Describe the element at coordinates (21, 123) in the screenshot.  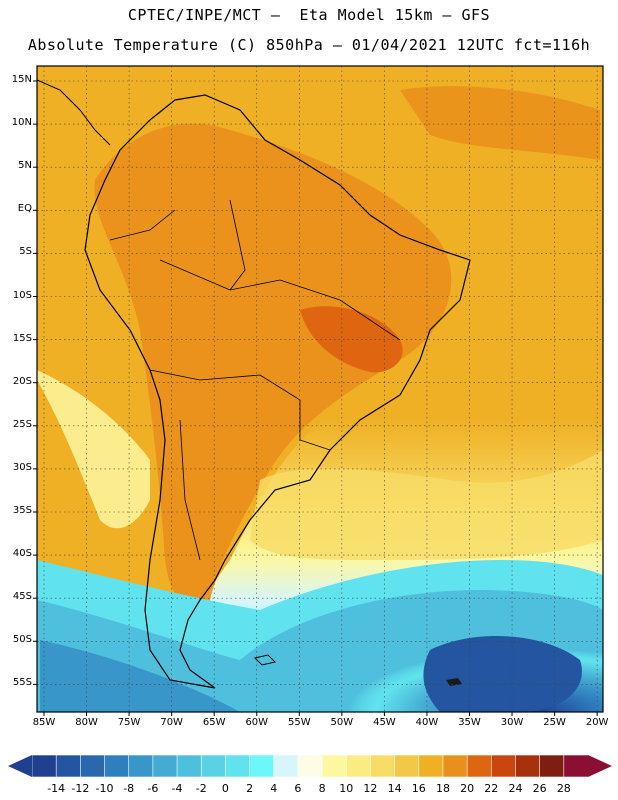
I see `lat-label: 10N` at that location.